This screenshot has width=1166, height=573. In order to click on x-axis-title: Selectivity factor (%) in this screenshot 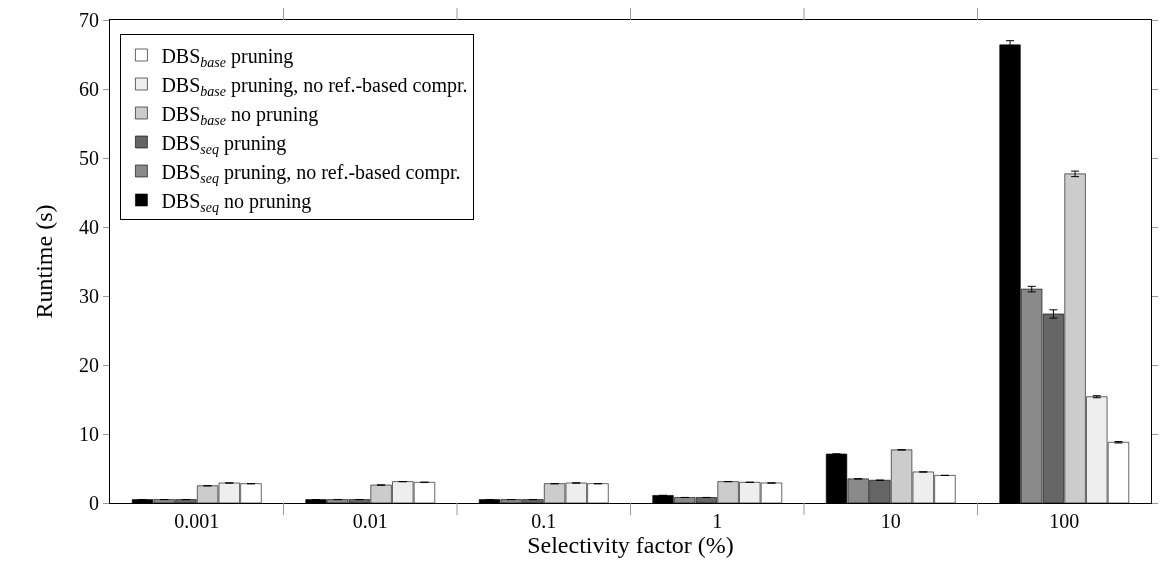, I will do `click(630, 545)`.